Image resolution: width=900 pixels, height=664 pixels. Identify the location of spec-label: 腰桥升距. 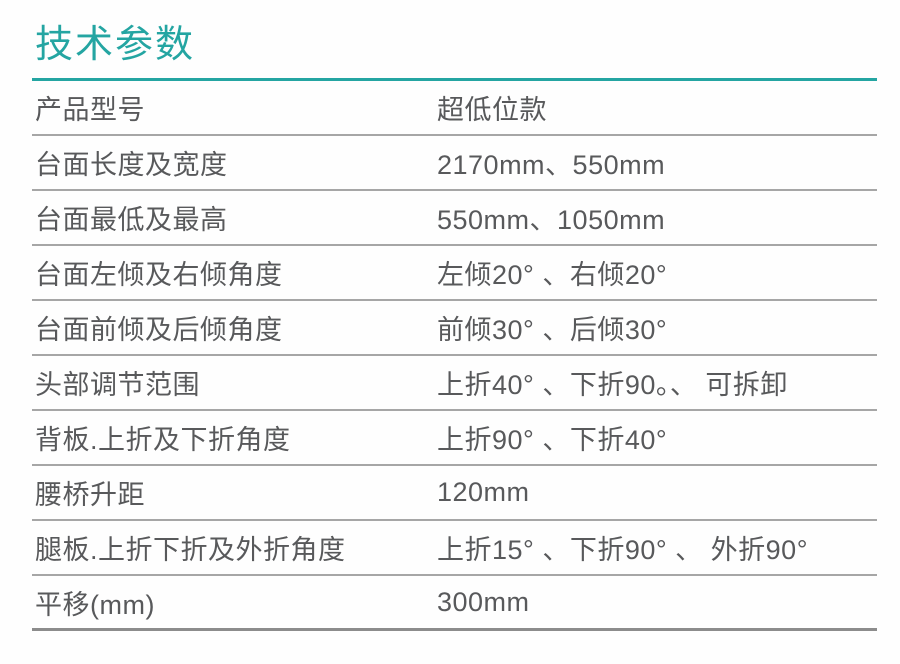
(90, 495).